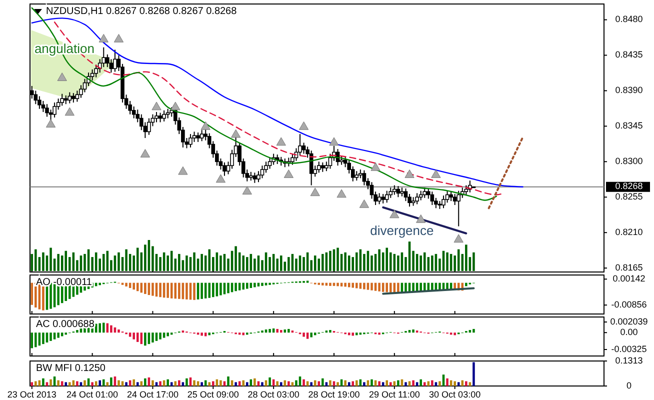  What do you see at coordinates (394, 394) in the screenshot?
I see `x-tick-label: 29 Oct 11:00` at bounding box center [394, 394].